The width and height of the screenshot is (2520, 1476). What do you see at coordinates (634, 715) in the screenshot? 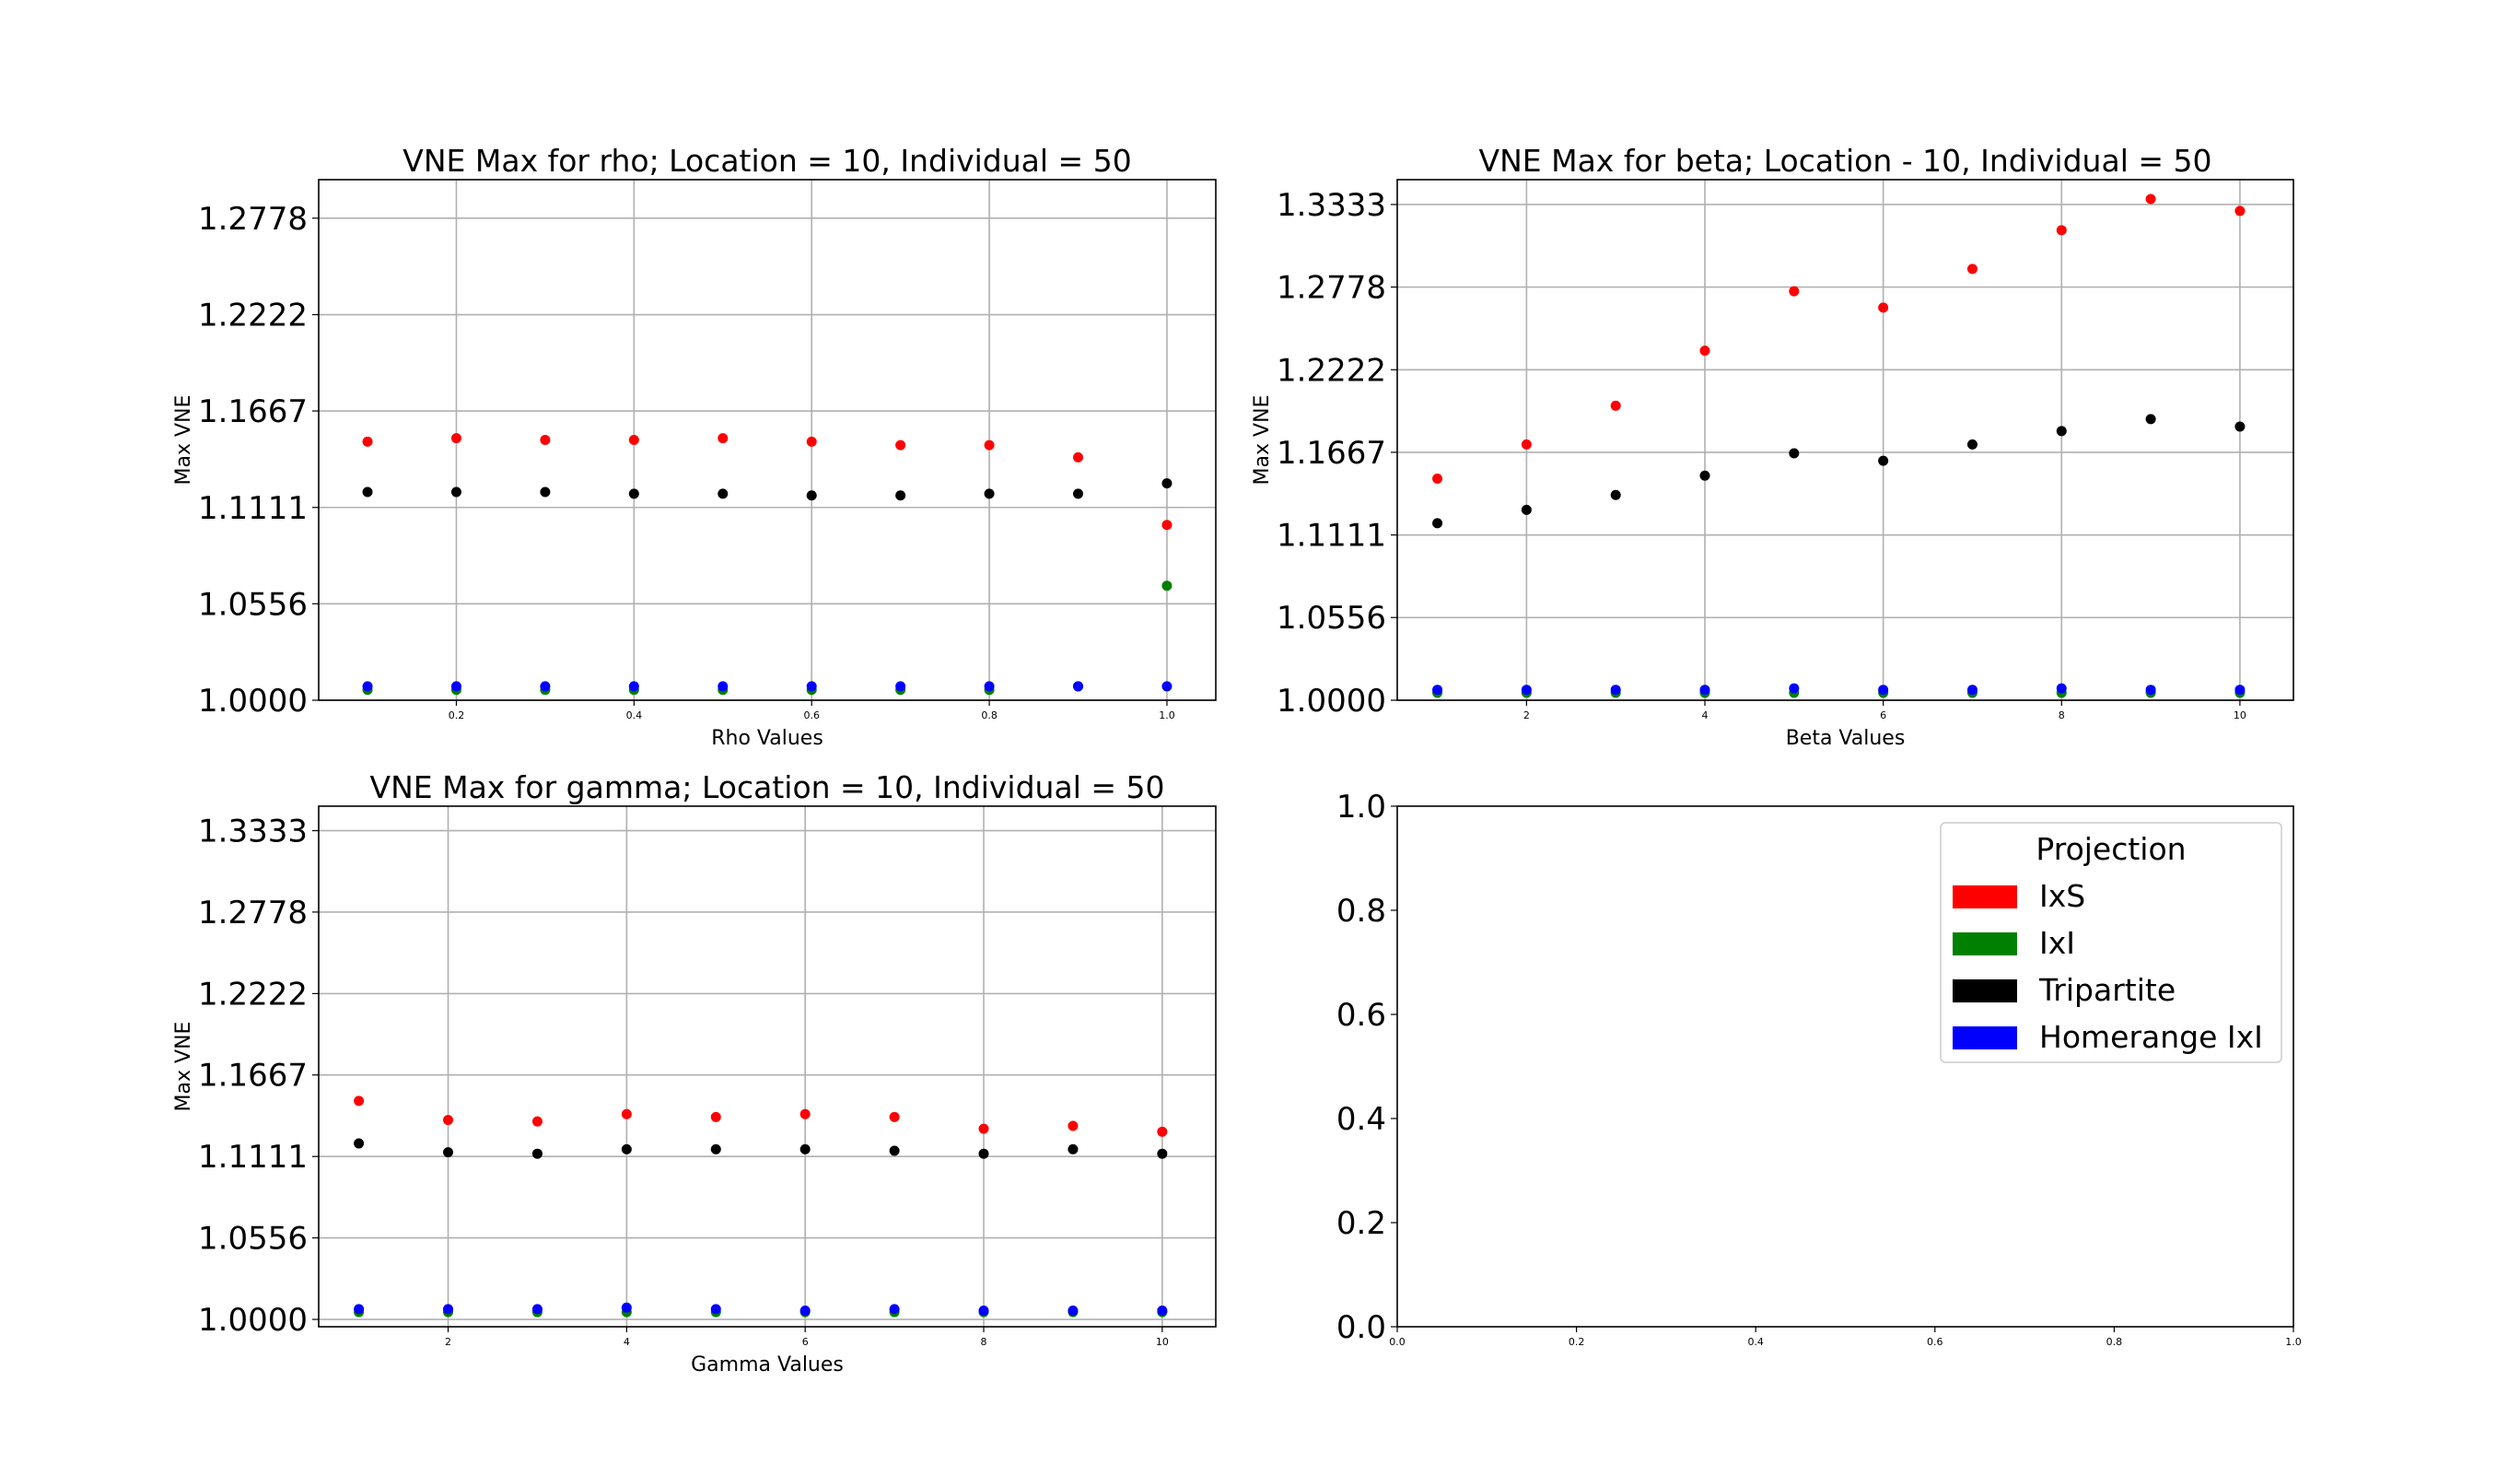
I see `x-tick-label: 0.4` at bounding box center [634, 715].